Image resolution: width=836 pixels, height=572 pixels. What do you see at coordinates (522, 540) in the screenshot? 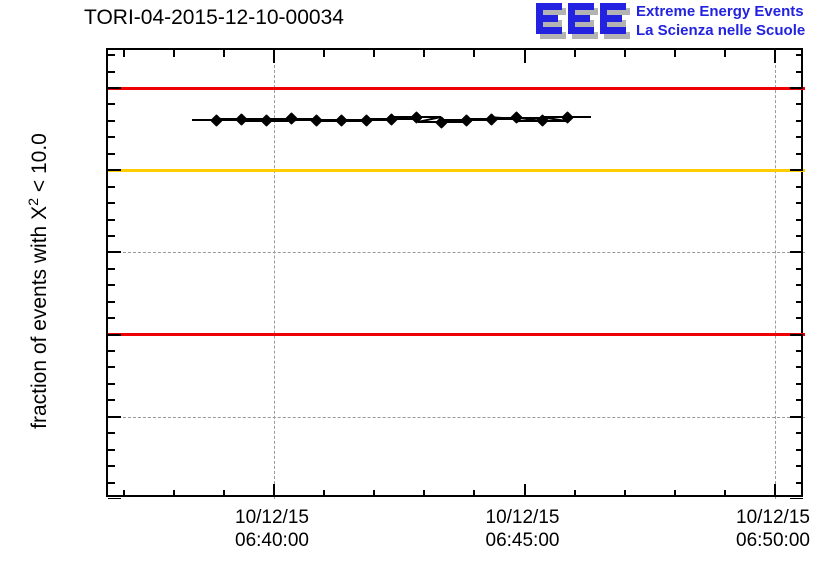
I see `x-tick-label-time: 06:45:00` at bounding box center [522, 540].